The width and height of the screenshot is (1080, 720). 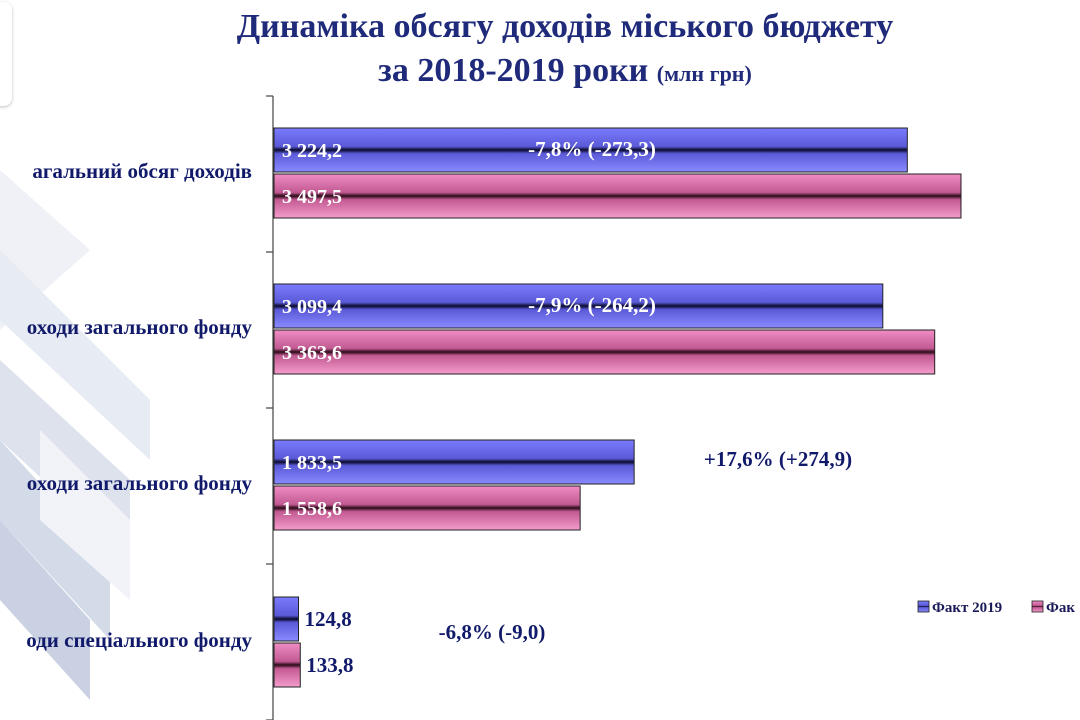 I want to click on bar-value-label: 3 224,2, so click(x=312, y=151).